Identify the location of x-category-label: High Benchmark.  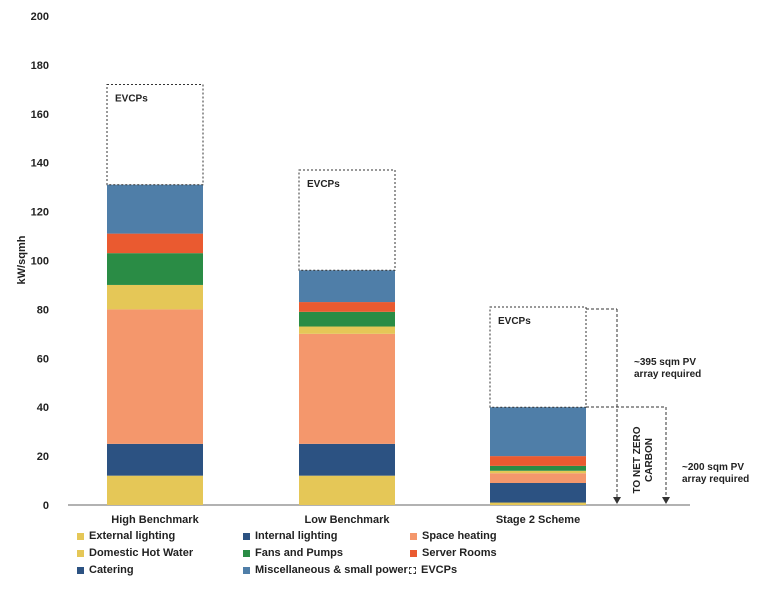
(155, 520).